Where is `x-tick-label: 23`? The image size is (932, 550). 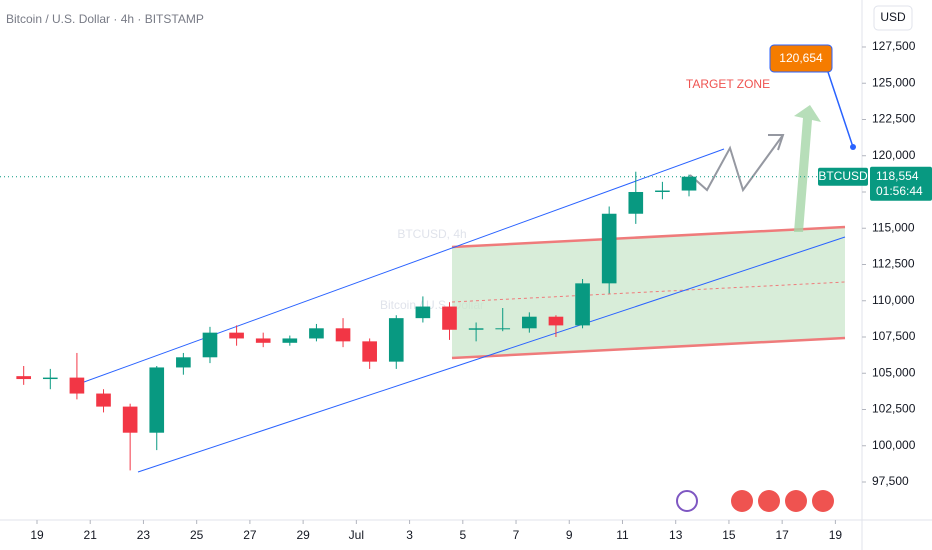
x-tick-label: 23 is located at coordinates (144, 535).